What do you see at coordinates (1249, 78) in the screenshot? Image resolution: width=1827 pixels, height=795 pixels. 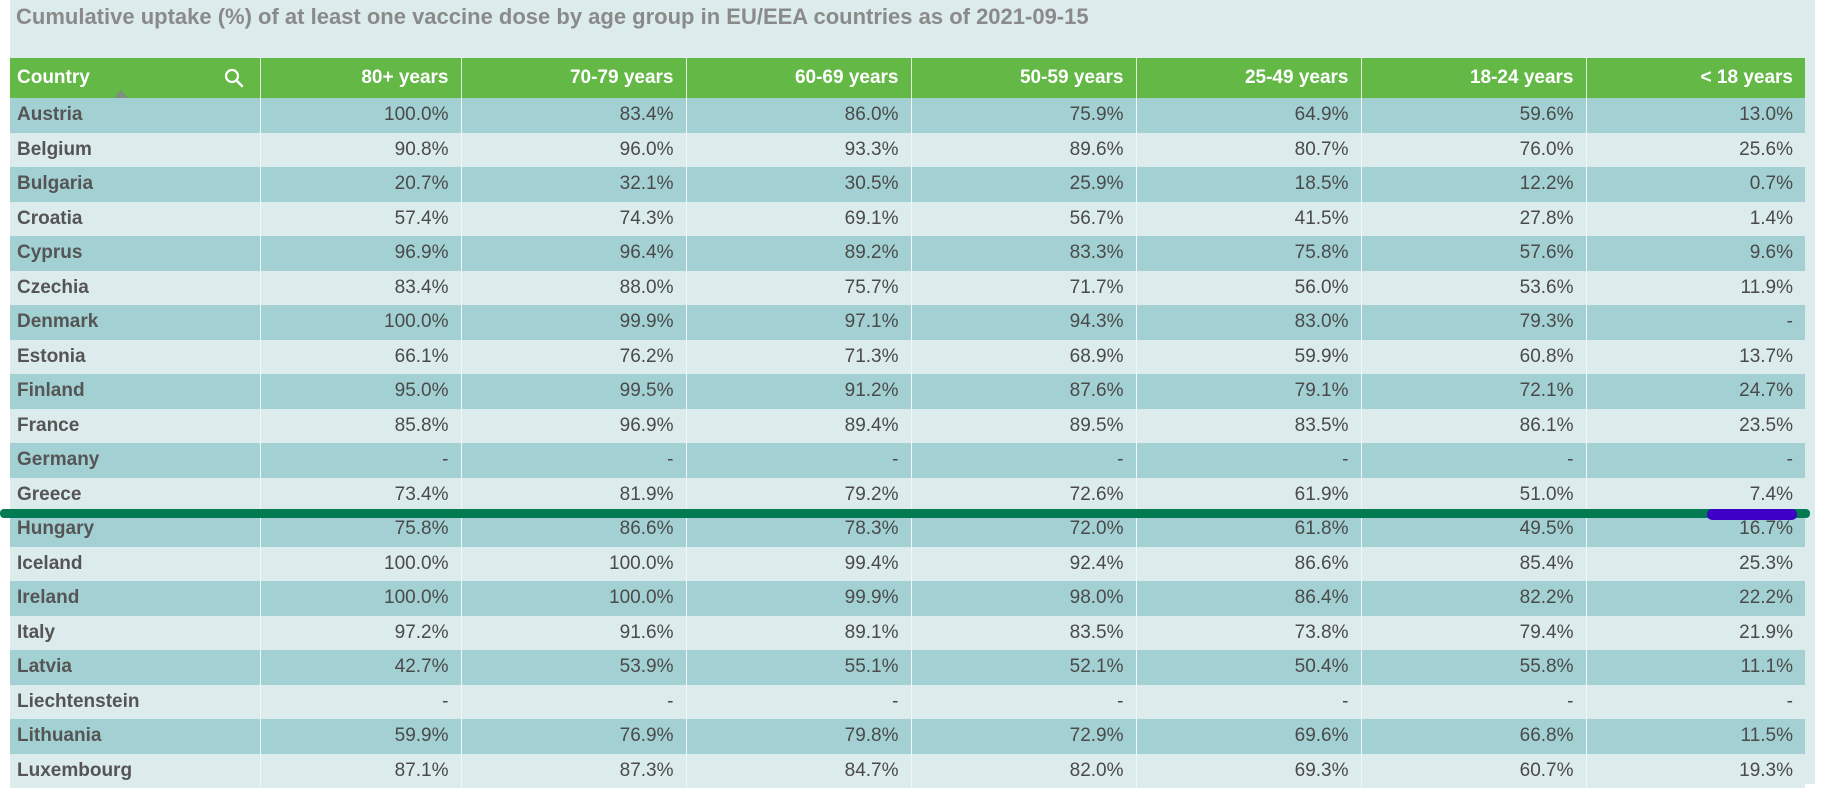 I see `column-header-5: 25-49 years` at bounding box center [1249, 78].